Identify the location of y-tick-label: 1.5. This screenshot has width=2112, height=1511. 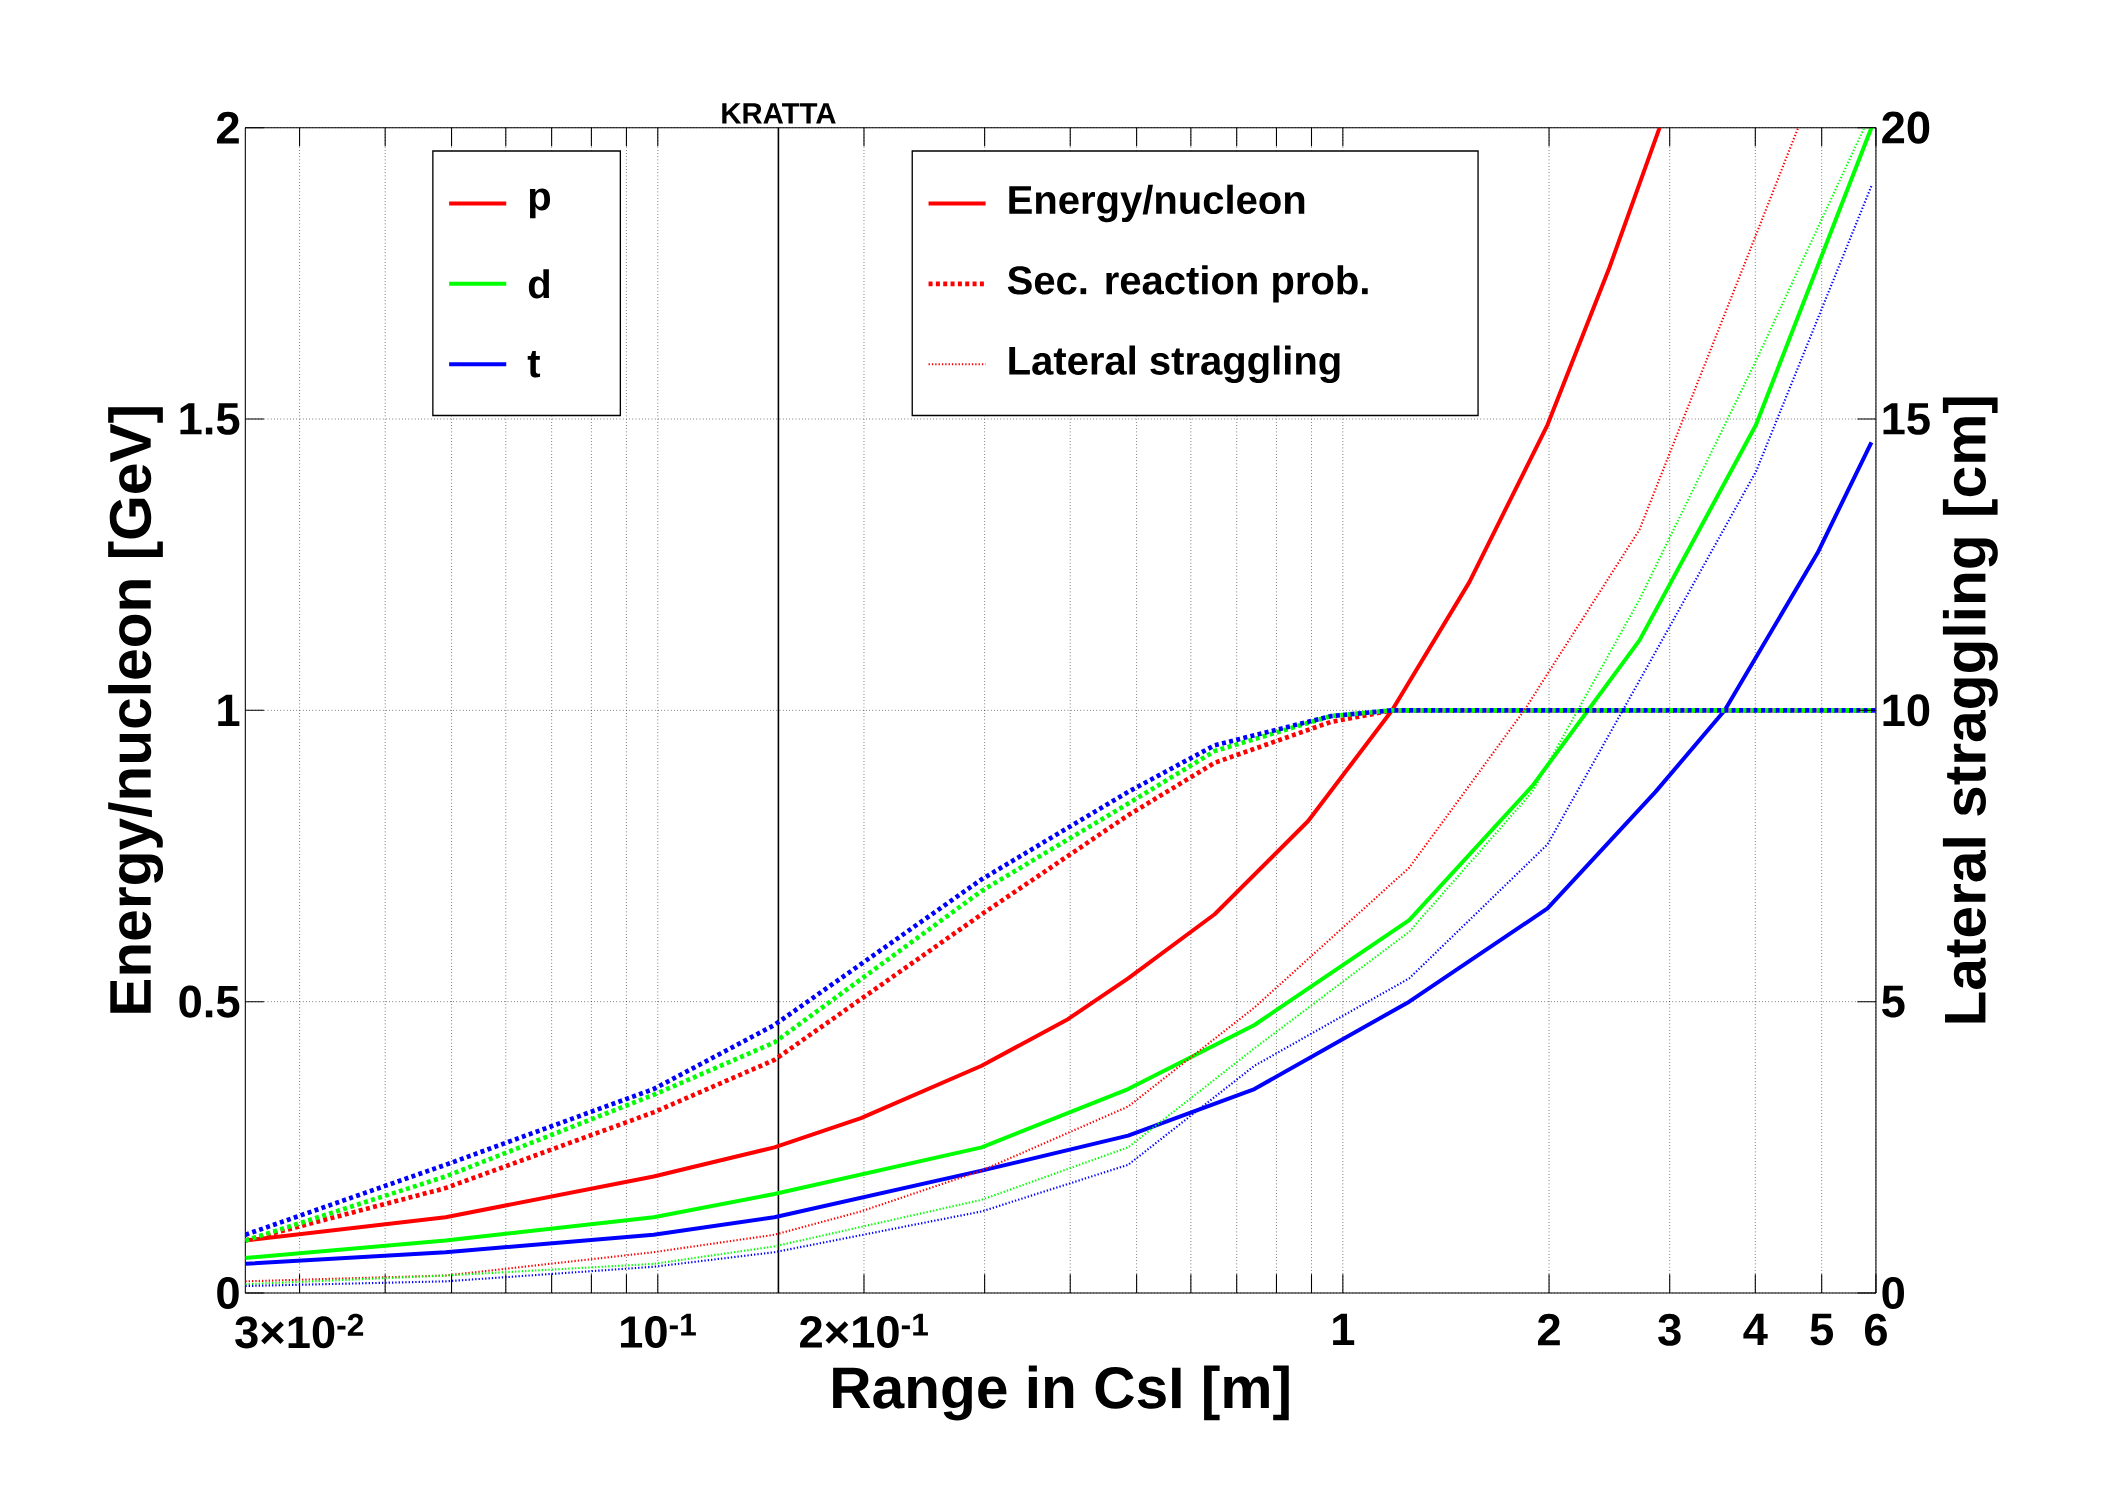
(210, 419).